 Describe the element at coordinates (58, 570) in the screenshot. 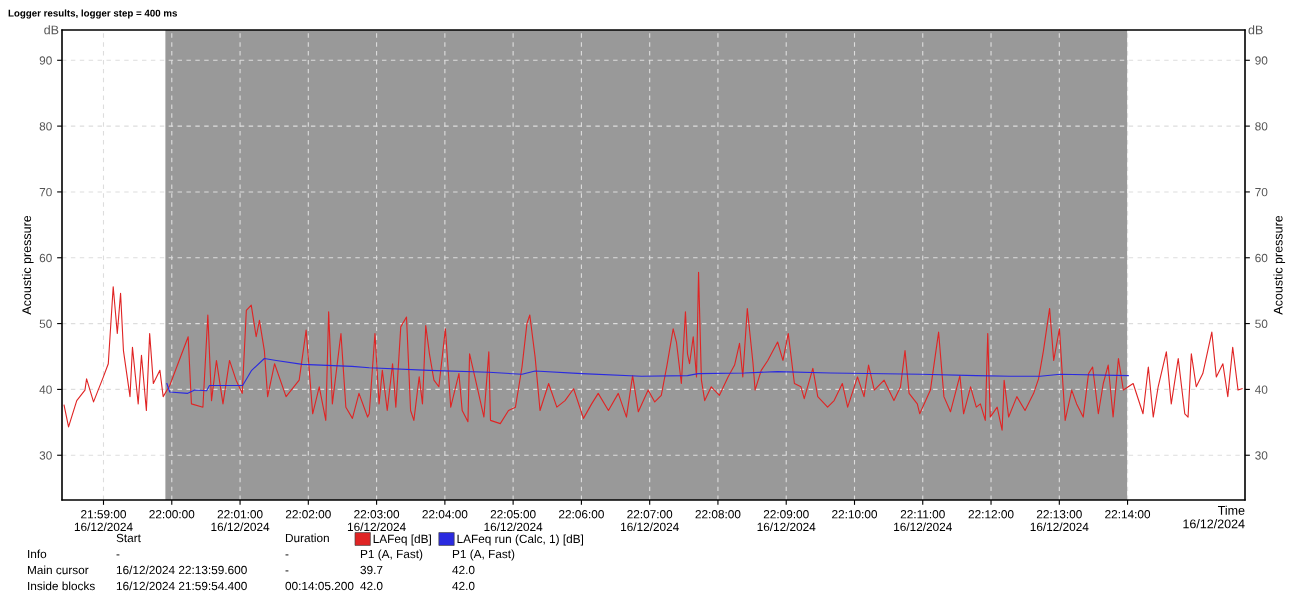

I see `text: Main cursor` at that location.